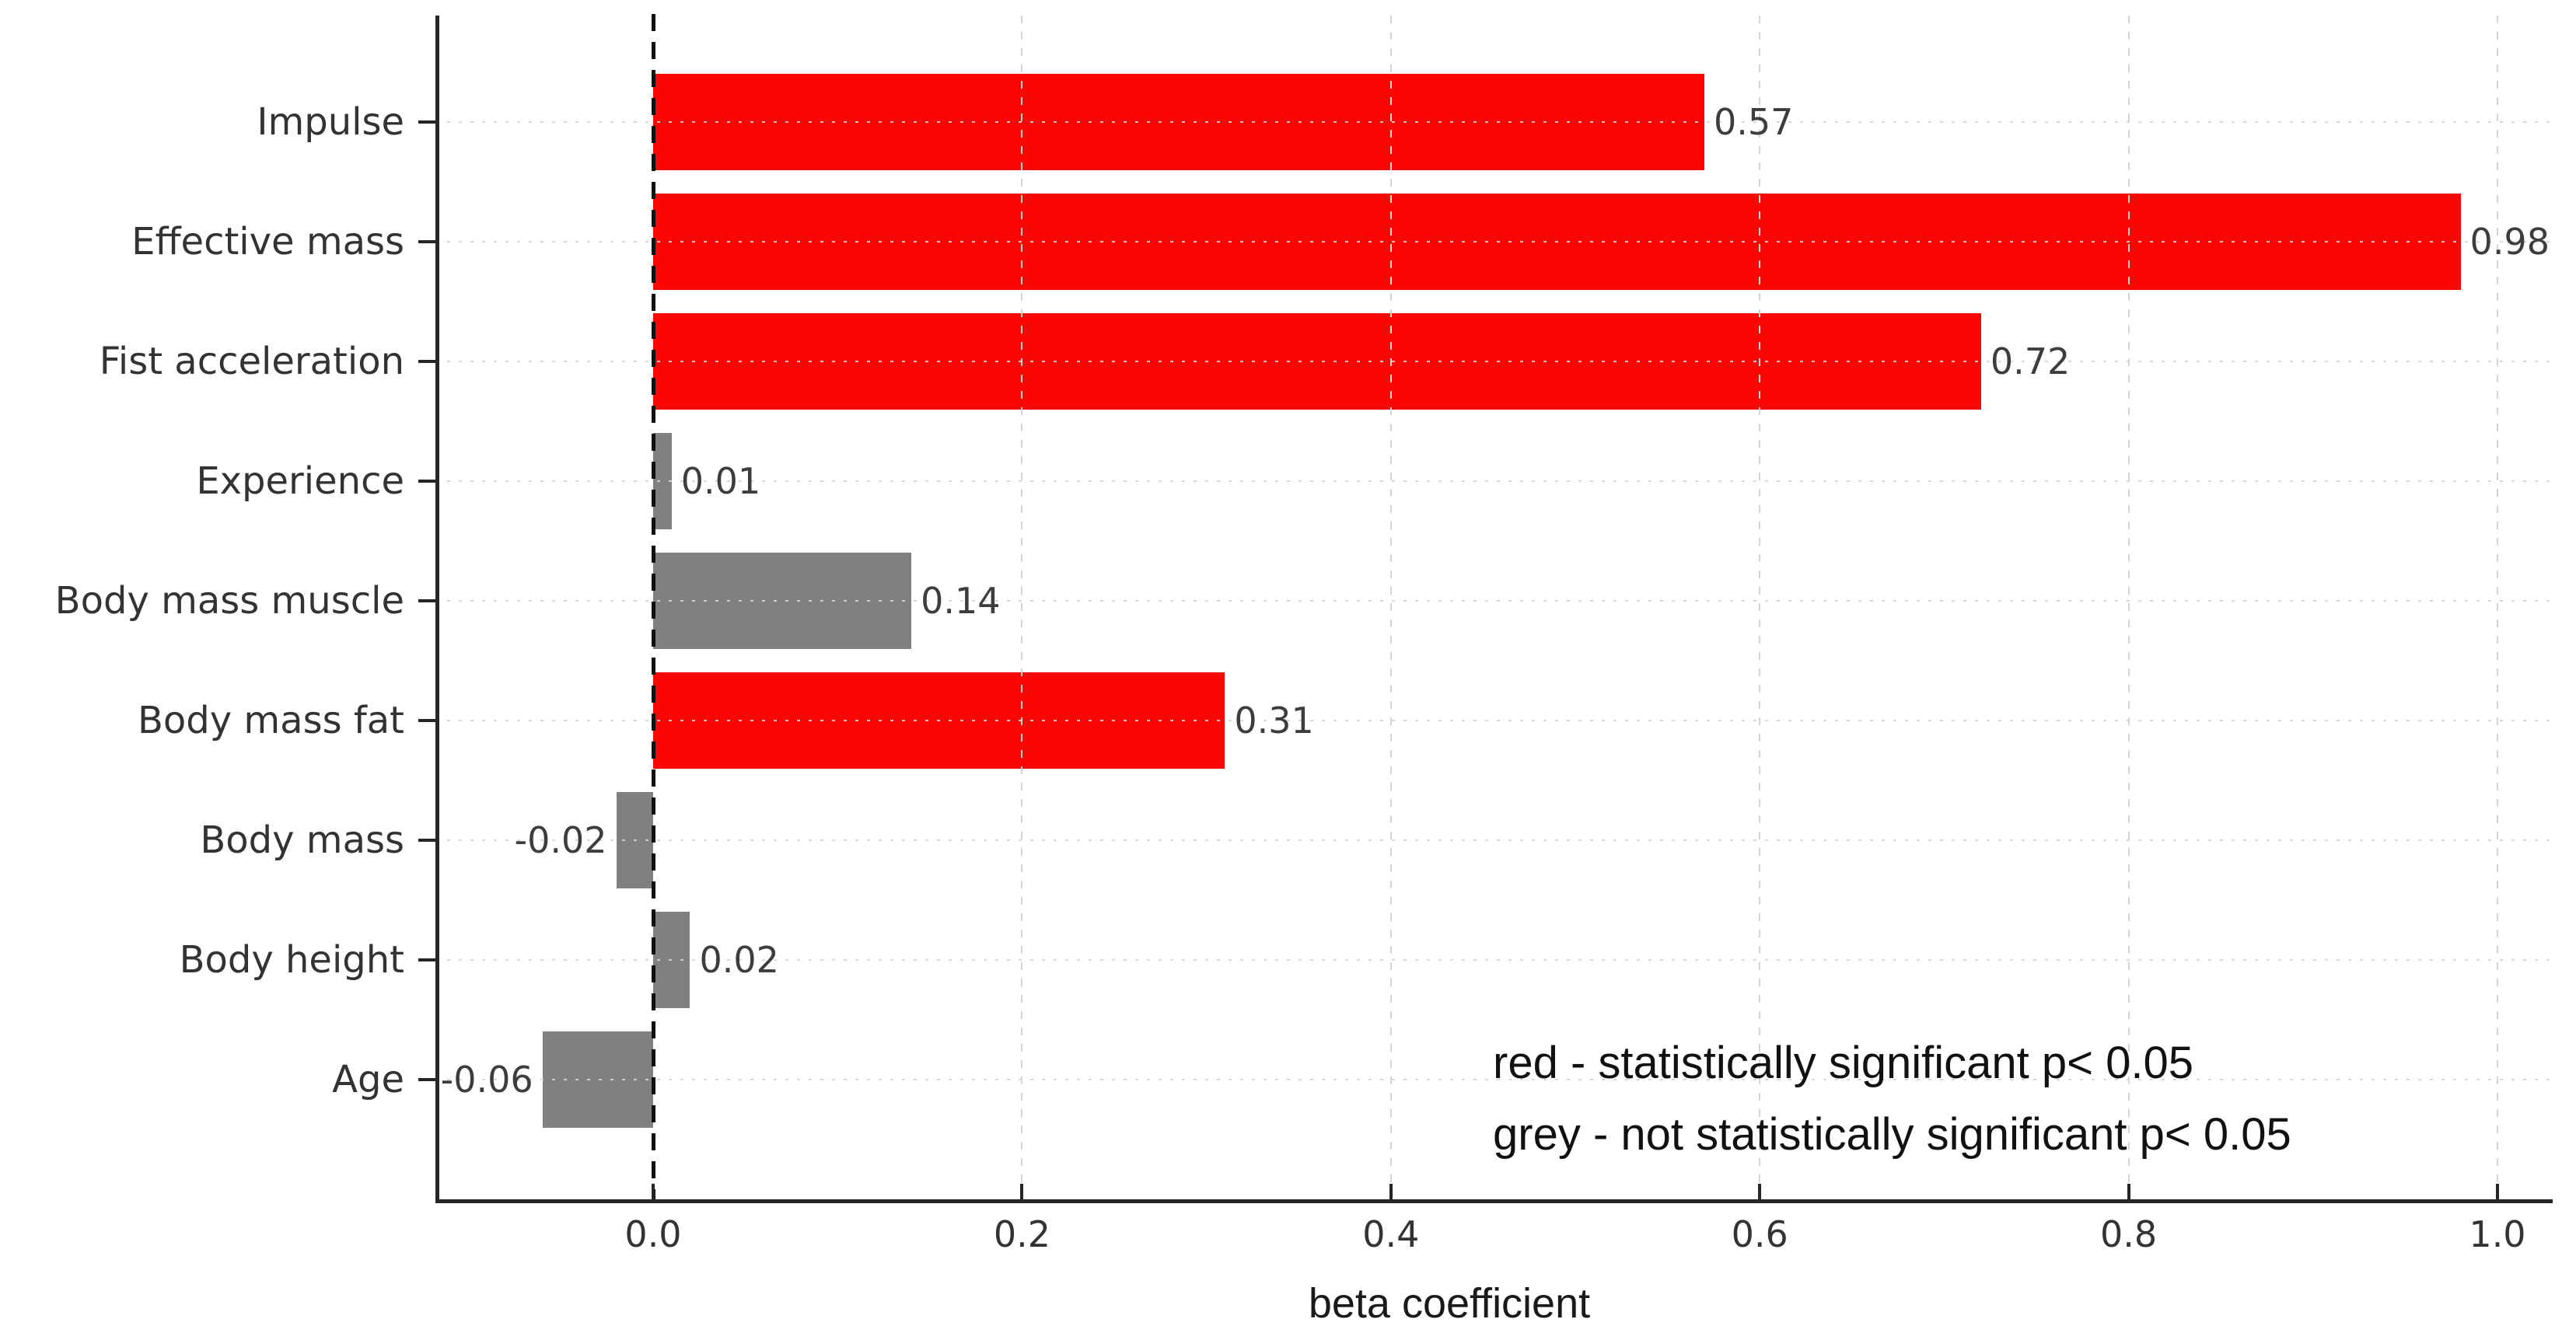 The image size is (2576, 1340). I want to click on y-tick-mark-effective-mass, so click(426, 241).